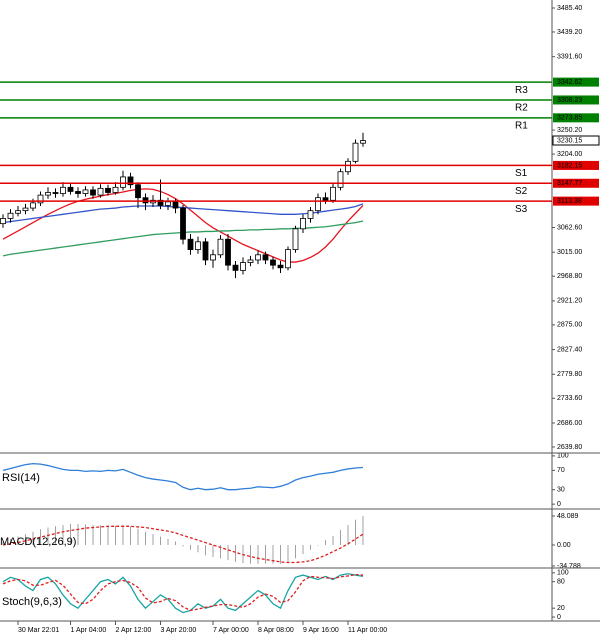 The width and height of the screenshot is (600, 638). Describe the element at coordinates (569, 276) in the screenshot. I see `y-tick-label: 2968.80` at that location.